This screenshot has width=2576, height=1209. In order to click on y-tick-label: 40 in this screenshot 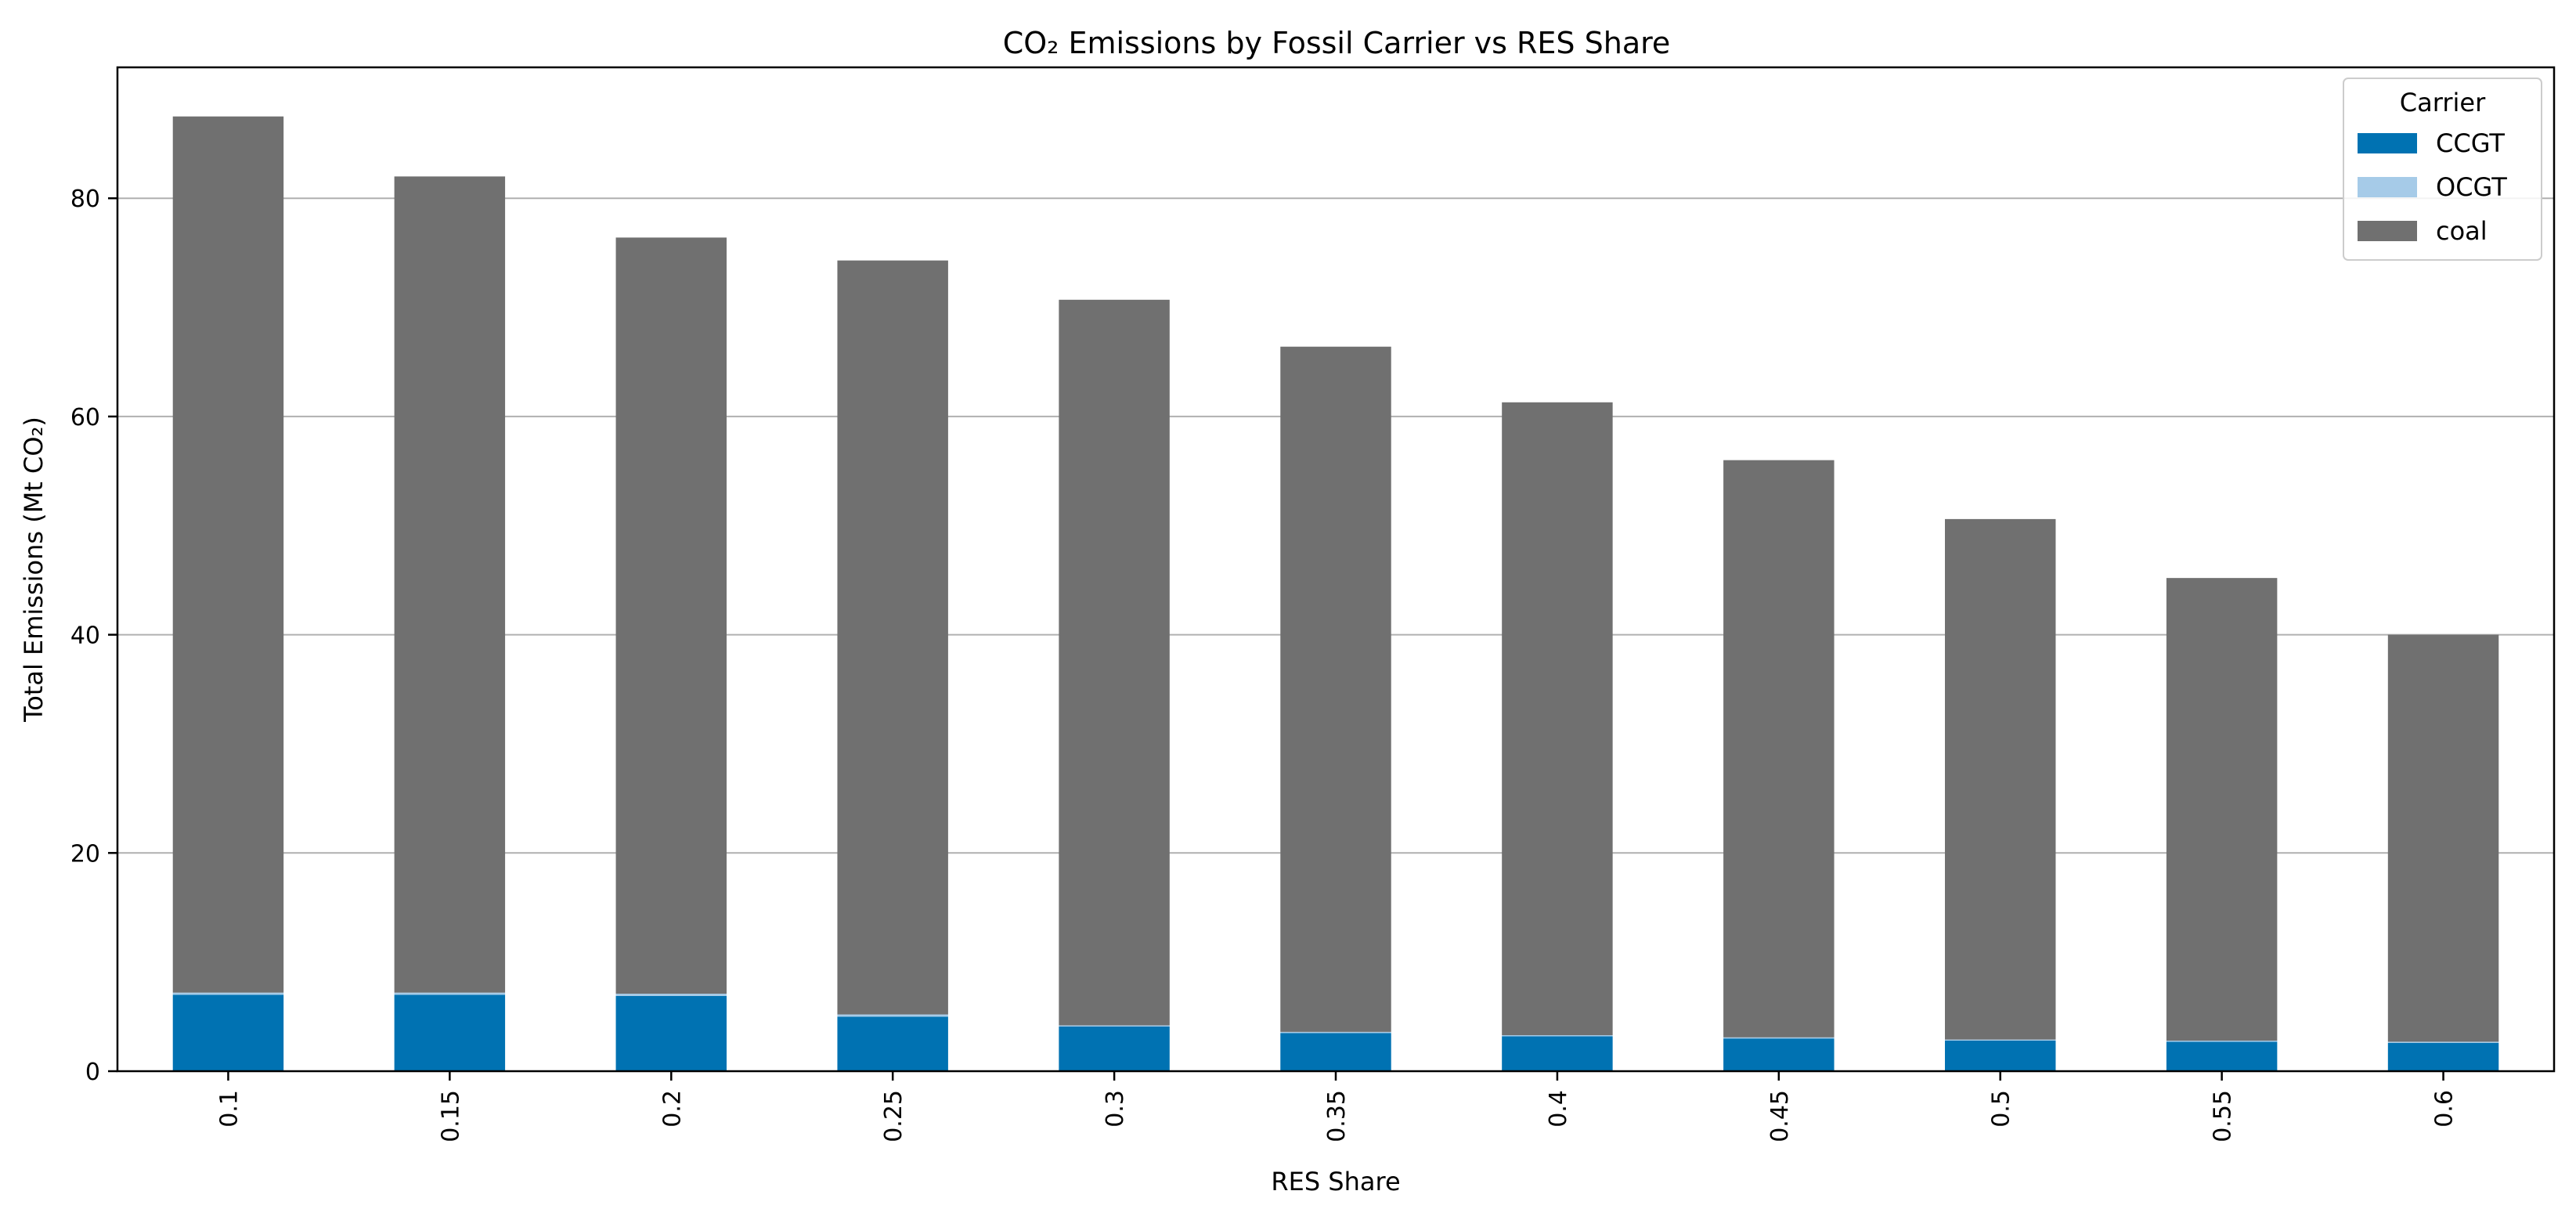, I will do `click(85, 636)`.